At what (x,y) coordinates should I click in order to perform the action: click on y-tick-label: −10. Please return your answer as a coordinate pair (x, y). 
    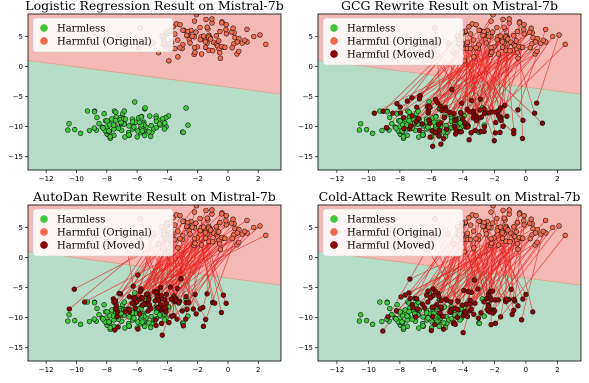
    Looking at the image, I should click on (305, 318).